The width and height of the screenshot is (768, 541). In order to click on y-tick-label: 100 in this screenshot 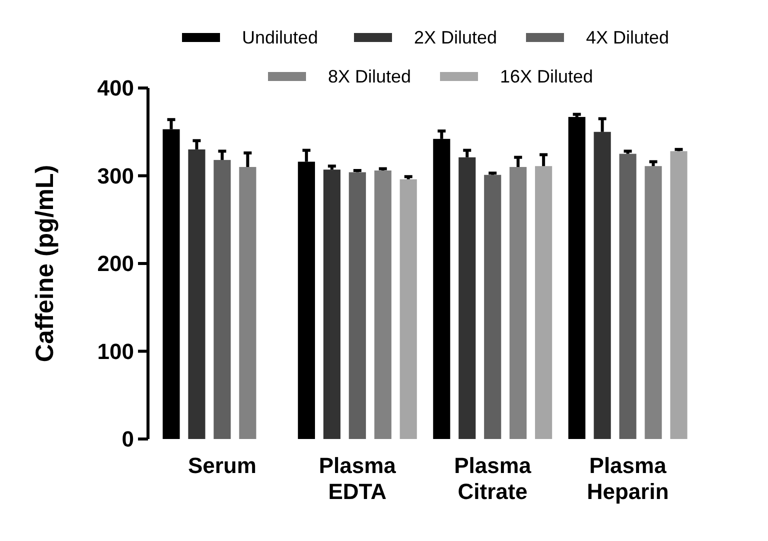, I will do `click(115, 351)`.